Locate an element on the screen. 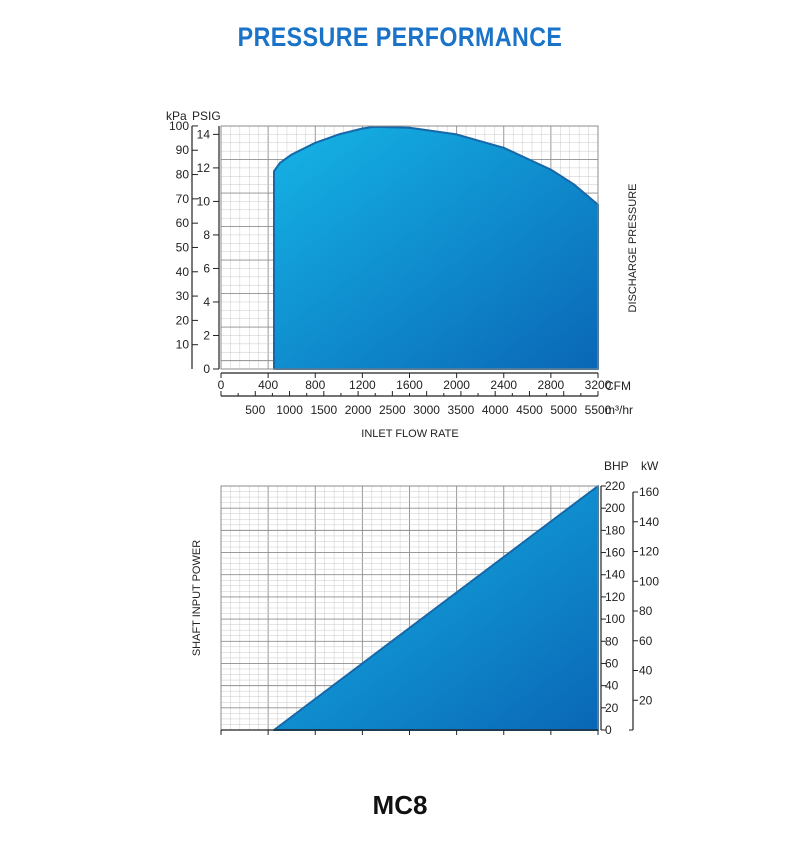  m3hr-tick-label: 2500 is located at coordinates (392, 410).